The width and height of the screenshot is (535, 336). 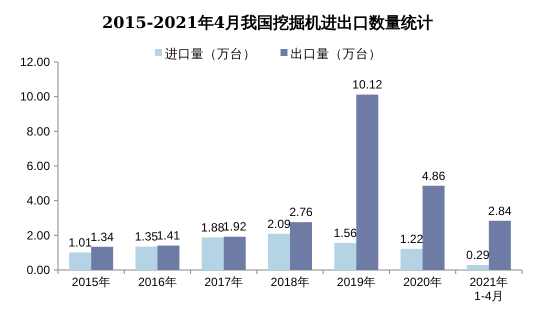 I want to click on x-tick-label: 2017年, so click(x=224, y=282).